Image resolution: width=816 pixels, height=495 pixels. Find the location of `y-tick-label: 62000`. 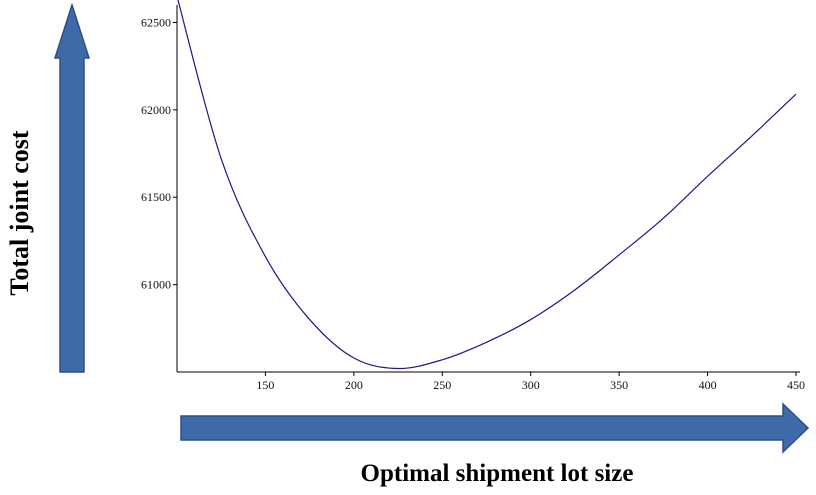

y-tick-label: 62000 is located at coordinates (156, 110).